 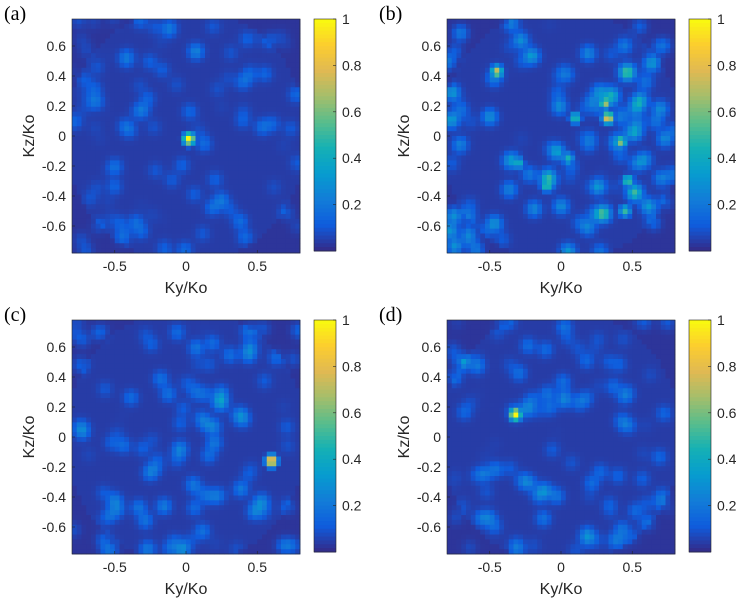 What do you see at coordinates (15, 315) in the screenshot?
I see `panel-label: (c)` at bounding box center [15, 315].